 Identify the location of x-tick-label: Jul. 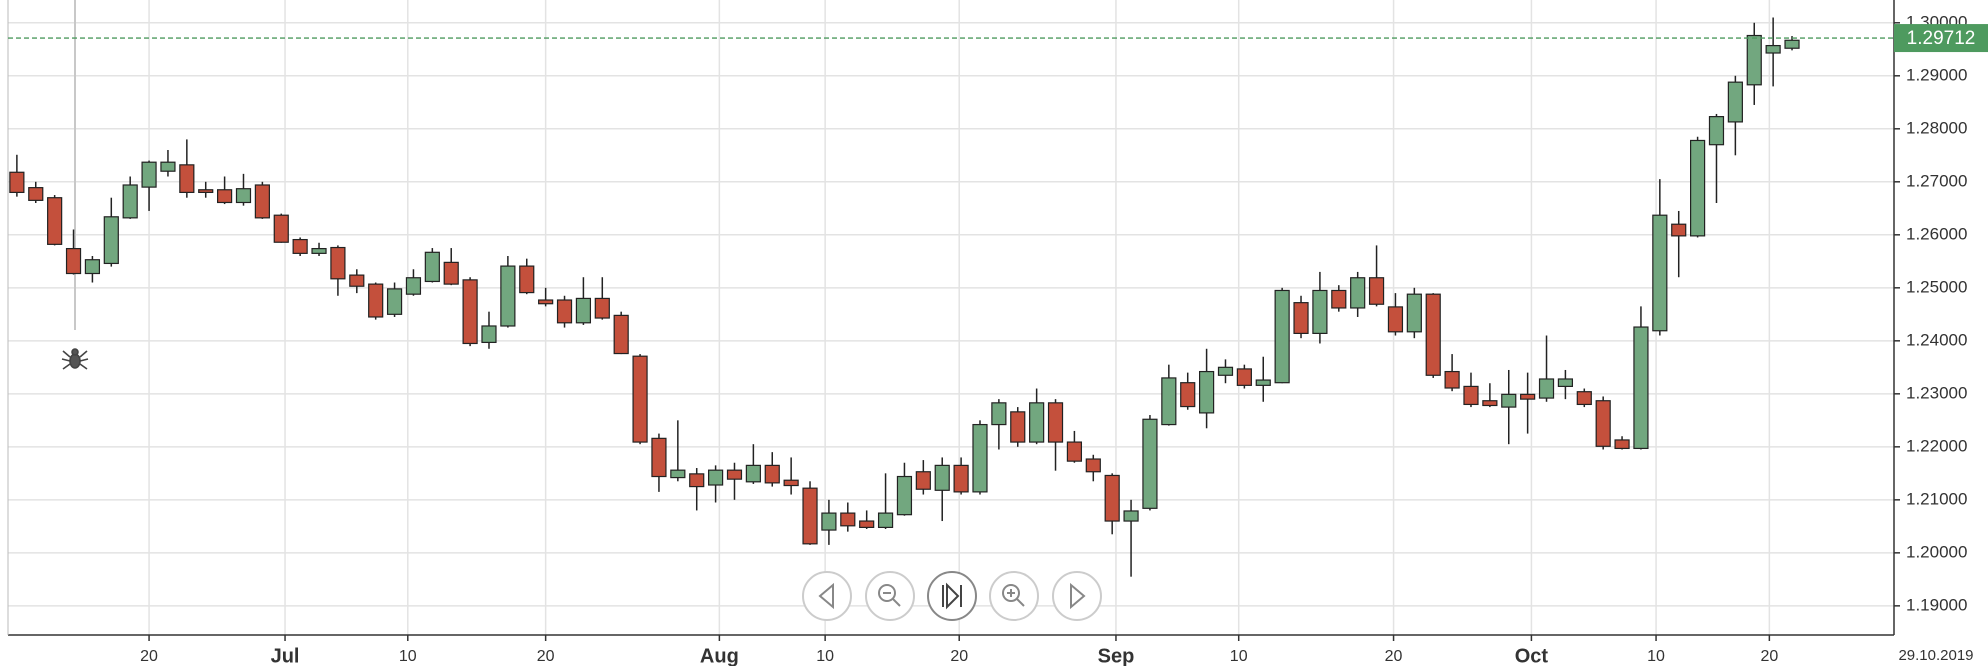
(285, 655).